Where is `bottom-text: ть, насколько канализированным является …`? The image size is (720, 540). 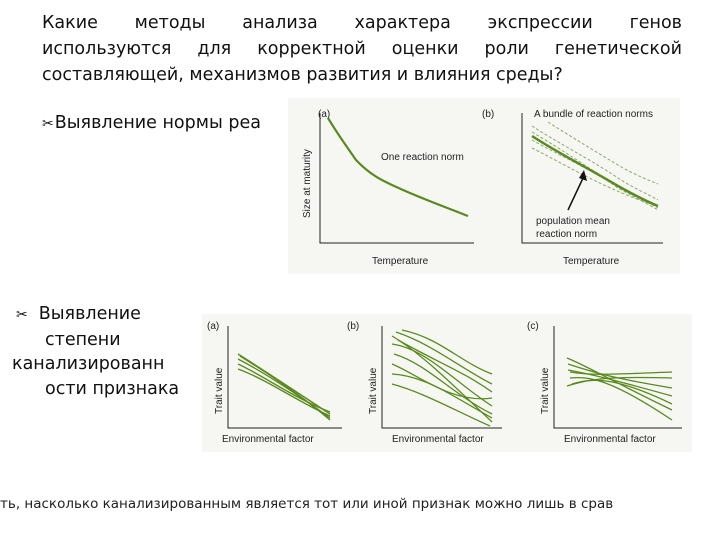
bottom-text: ть, насколько канализированным является … is located at coordinates (307, 504).